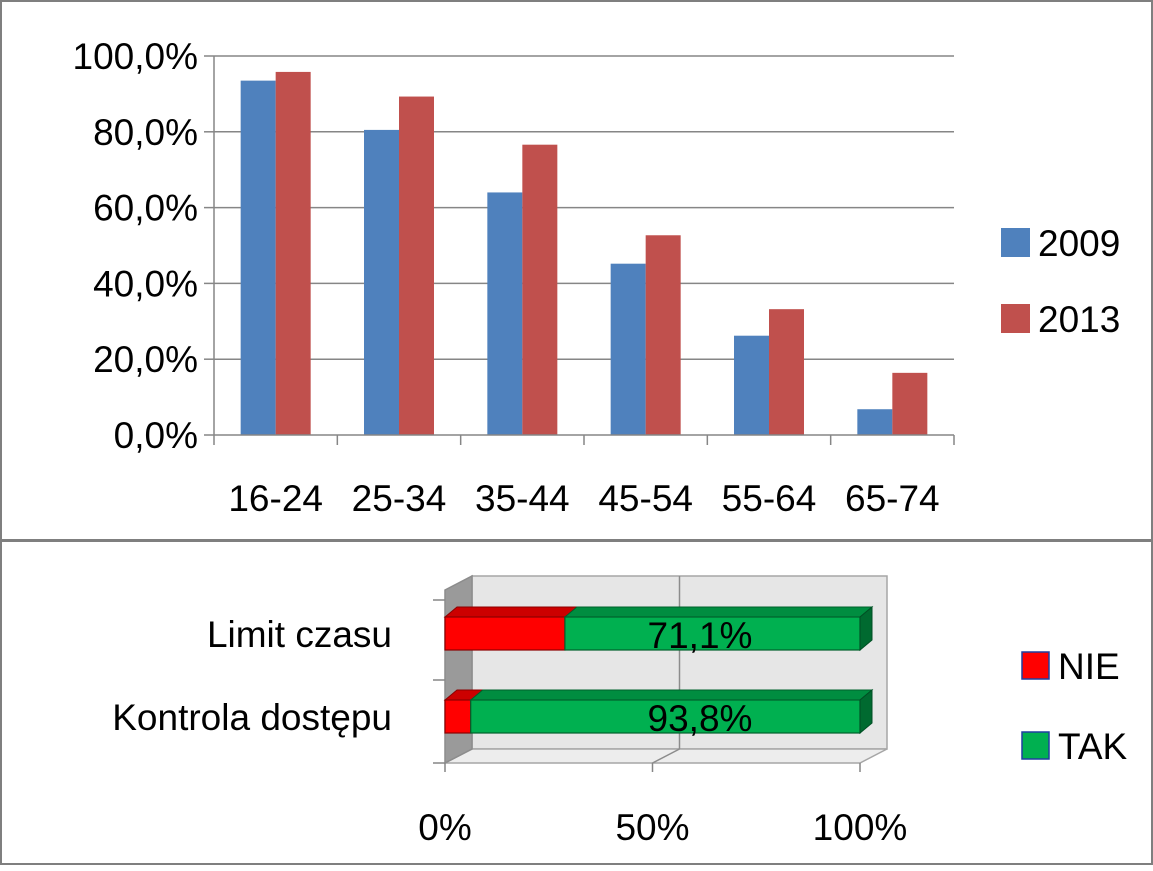  Describe the element at coordinates (1035, 745) in the screenshot. I see `legend-swatch-TAK` at that location.